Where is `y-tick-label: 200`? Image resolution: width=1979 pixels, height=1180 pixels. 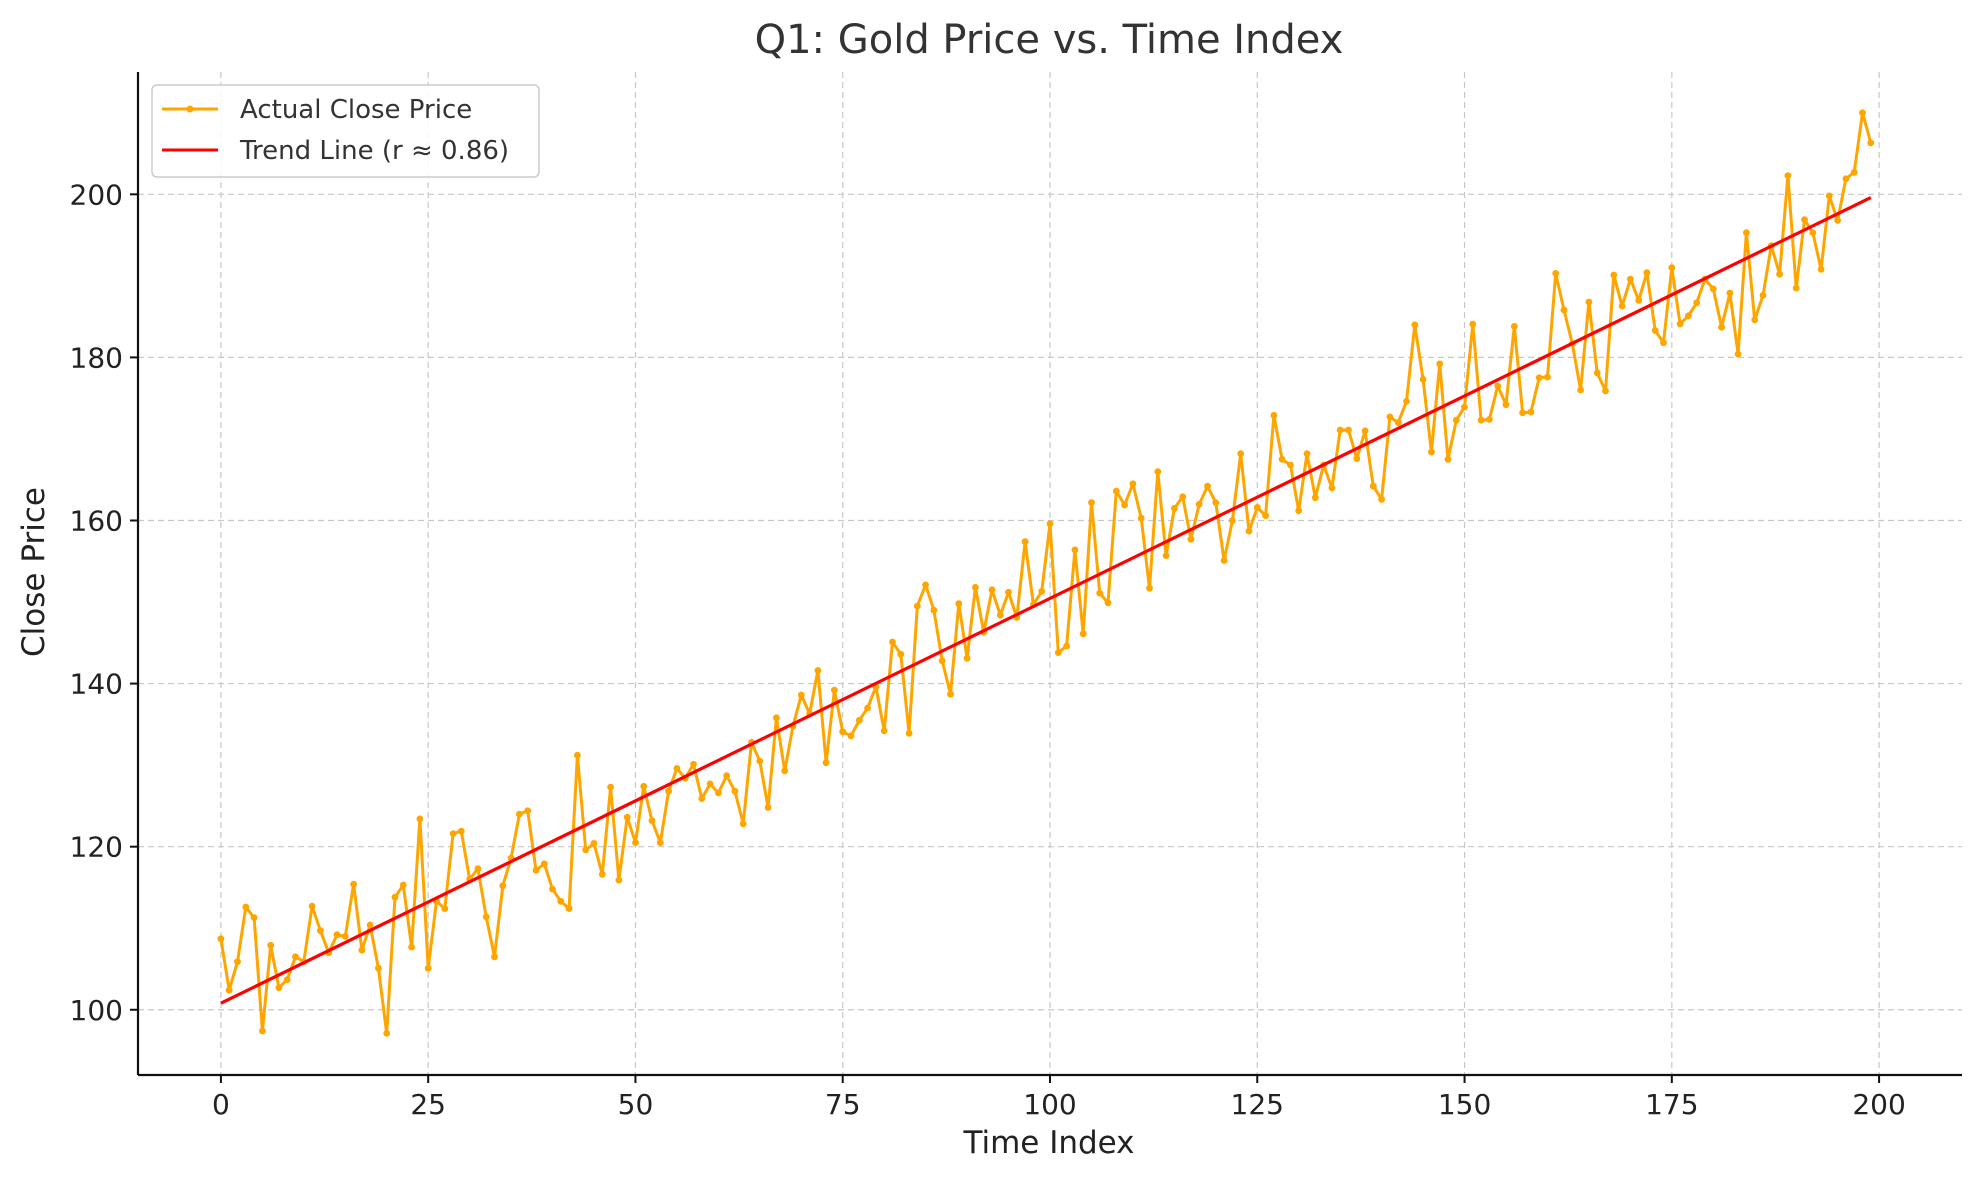
y-tick-label: 200 is located at coordinates (96, 194).